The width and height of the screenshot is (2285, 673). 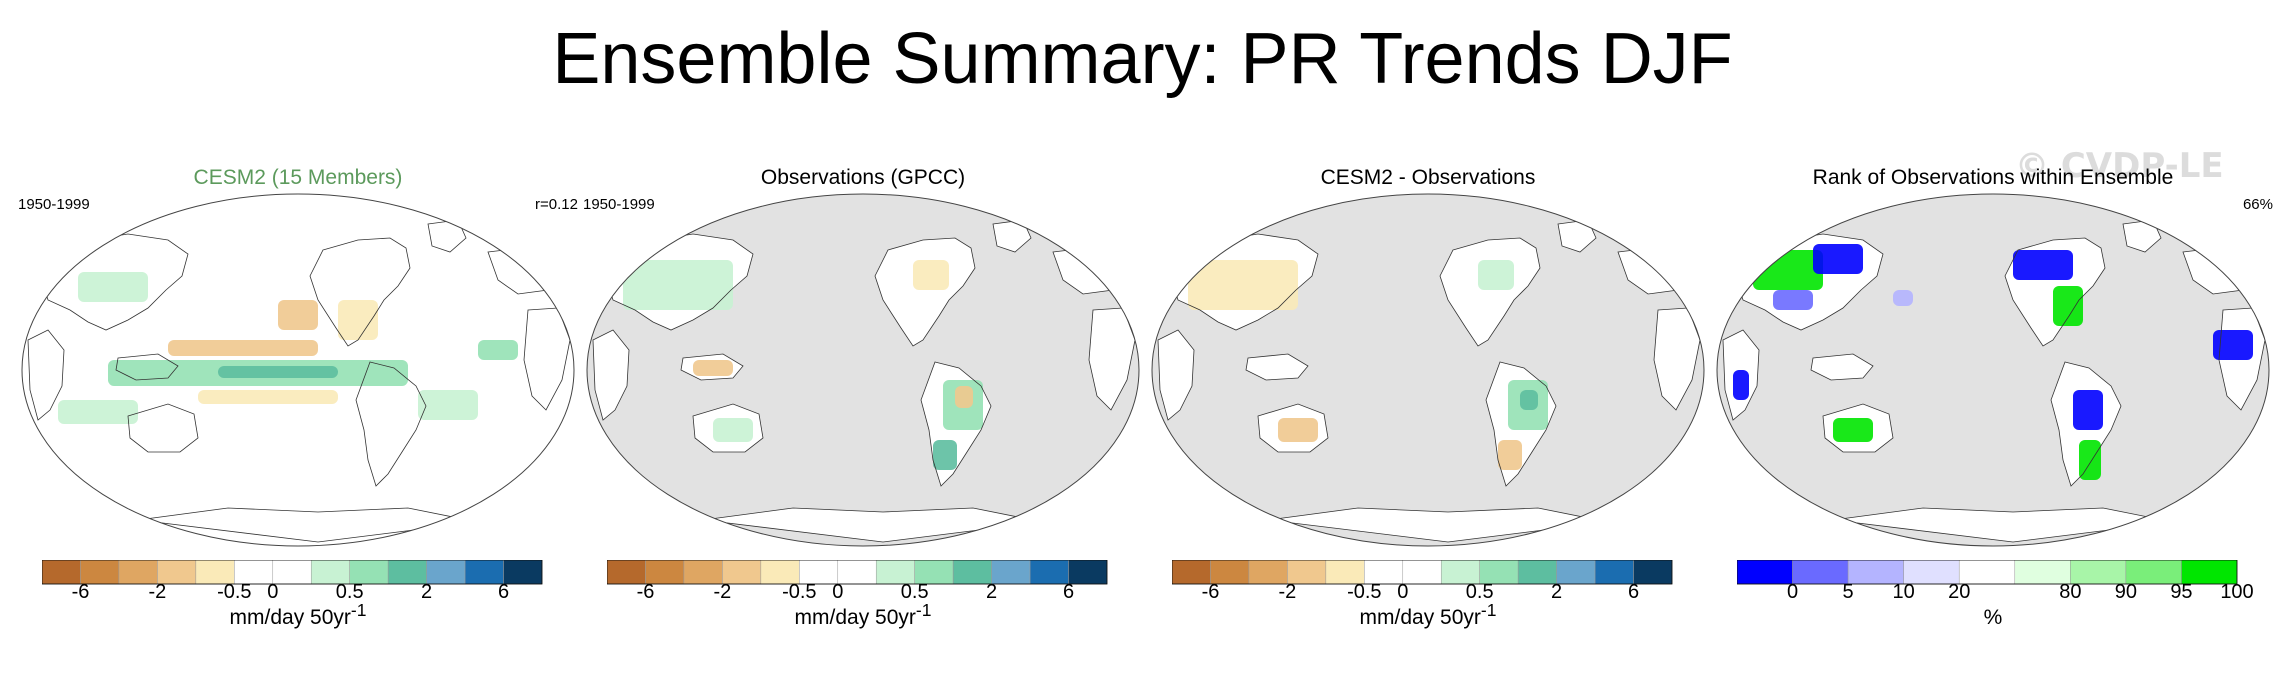 What do you see at coordinates (81, 590) in the screenshot?
I see `colorbar-tick-label: -6` at bounding box center [81, 590].